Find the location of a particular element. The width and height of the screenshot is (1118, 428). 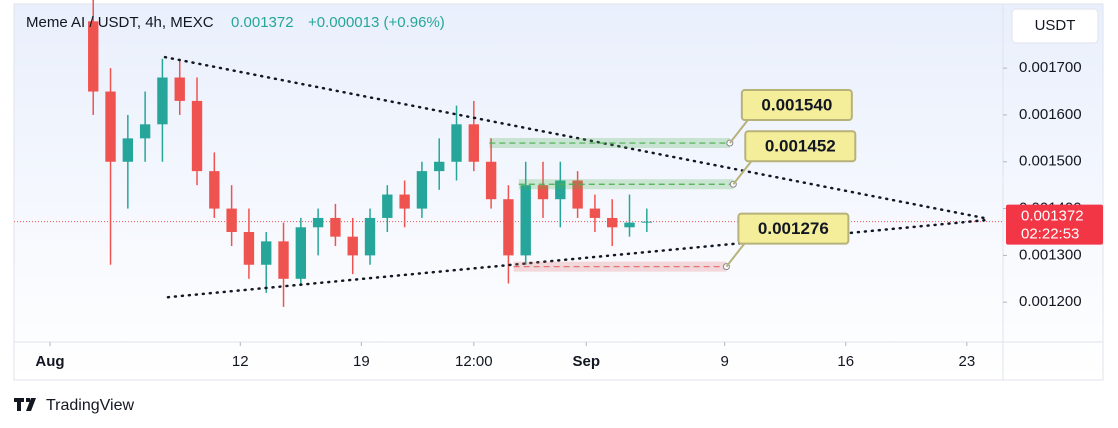

x-tick-label: Sep is located at coordinates (587, 361).